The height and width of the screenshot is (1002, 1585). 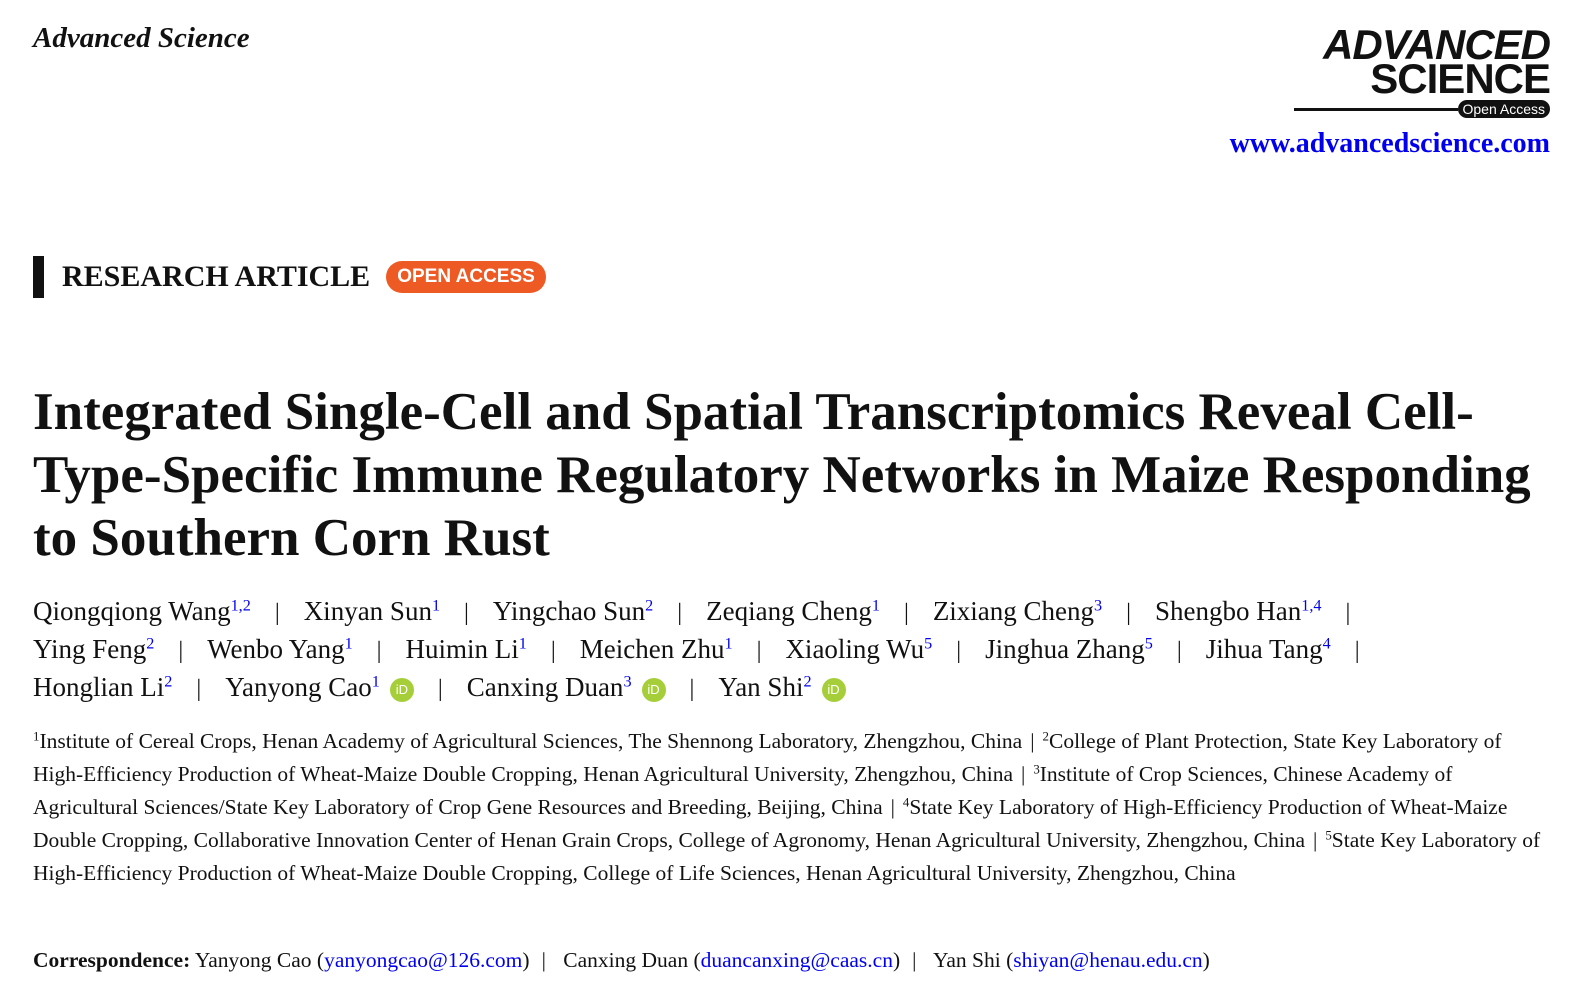 I want to click on author: Wenbo Yang1, so click(x=279, y=649).